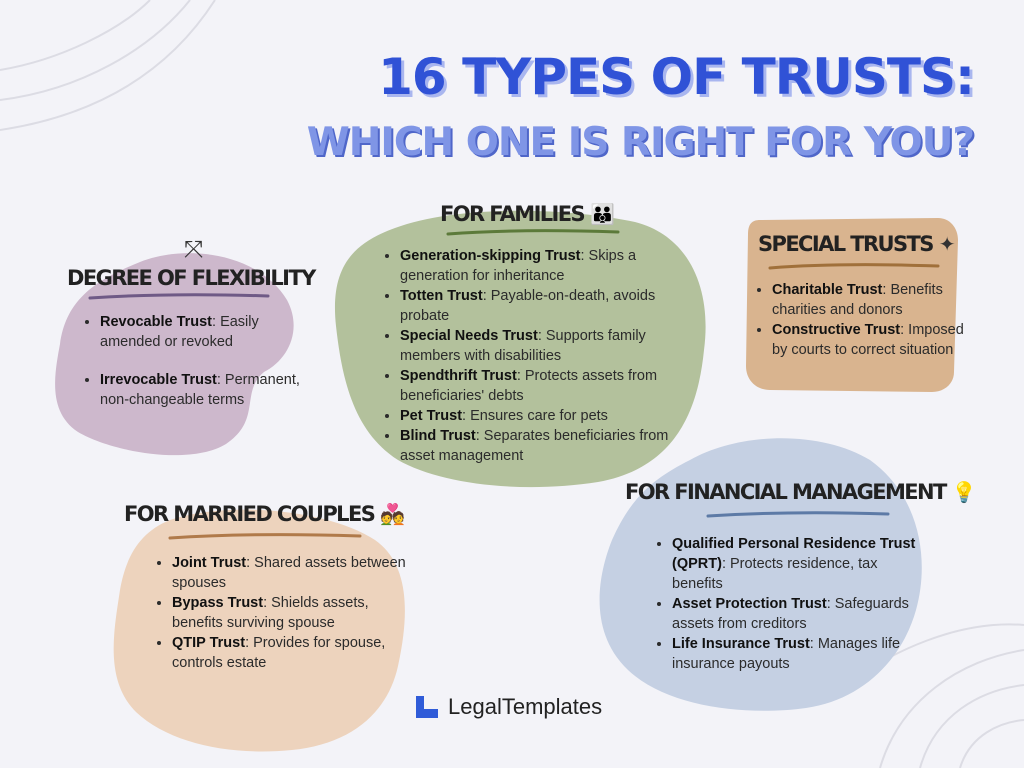 The width and height of the screenshot is (1024, 768). Describe the element at coordinates (179, 296) in the screenshot. I see `flexibility-underline` at that location.